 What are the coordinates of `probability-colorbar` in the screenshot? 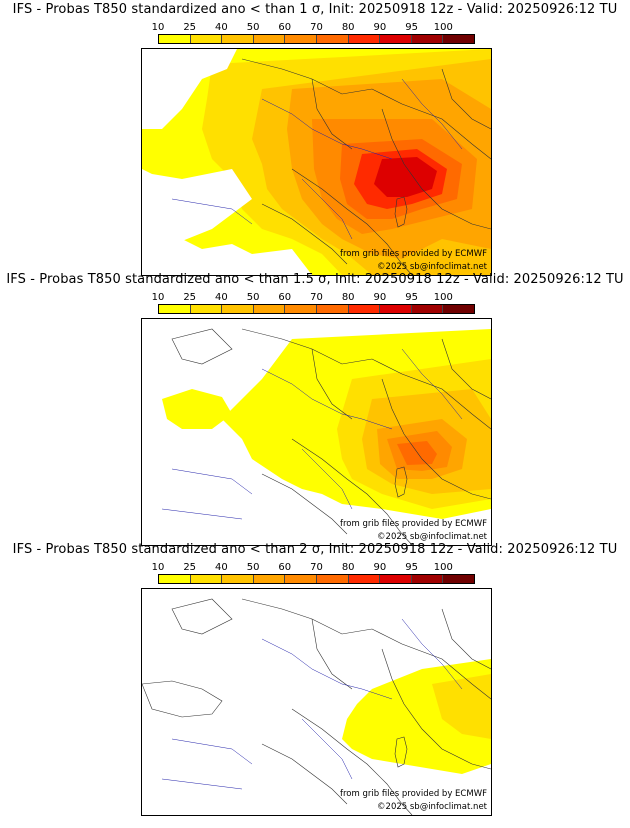 It's located at (316, 309).